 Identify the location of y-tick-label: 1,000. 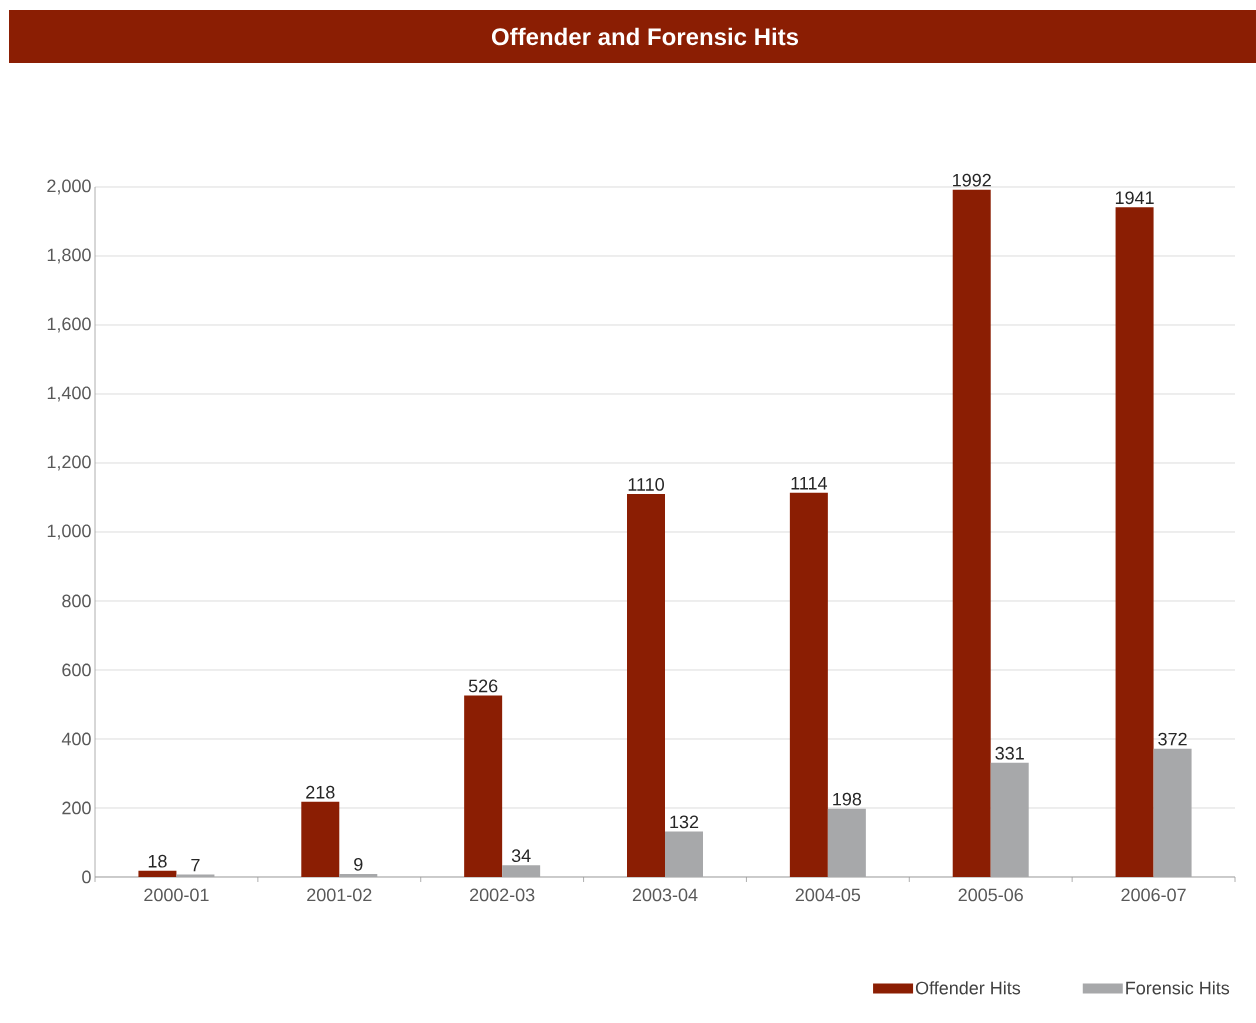
(69, 532).